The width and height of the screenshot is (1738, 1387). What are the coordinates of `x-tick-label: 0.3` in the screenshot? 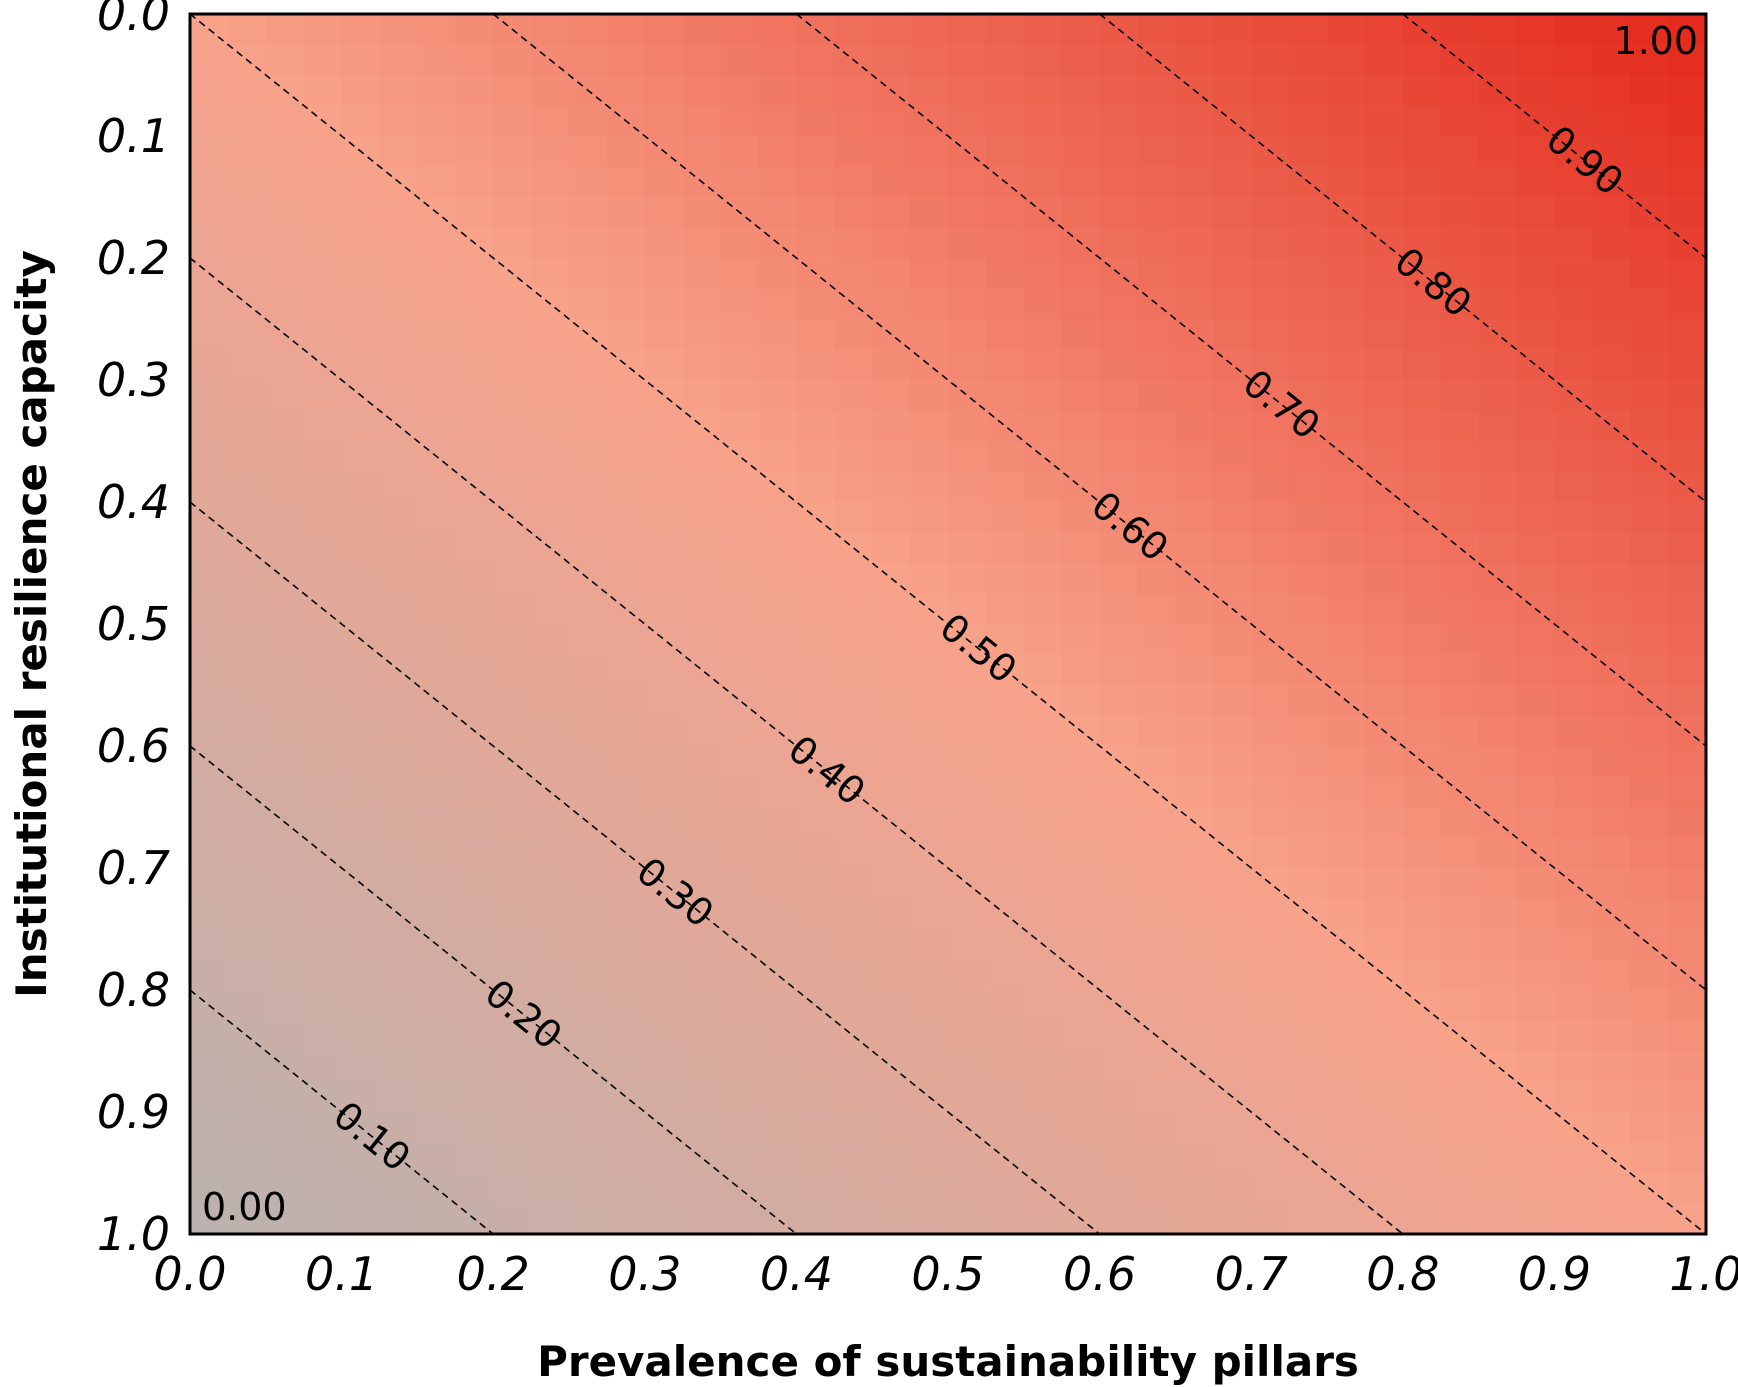 It's located at (644, 1274).